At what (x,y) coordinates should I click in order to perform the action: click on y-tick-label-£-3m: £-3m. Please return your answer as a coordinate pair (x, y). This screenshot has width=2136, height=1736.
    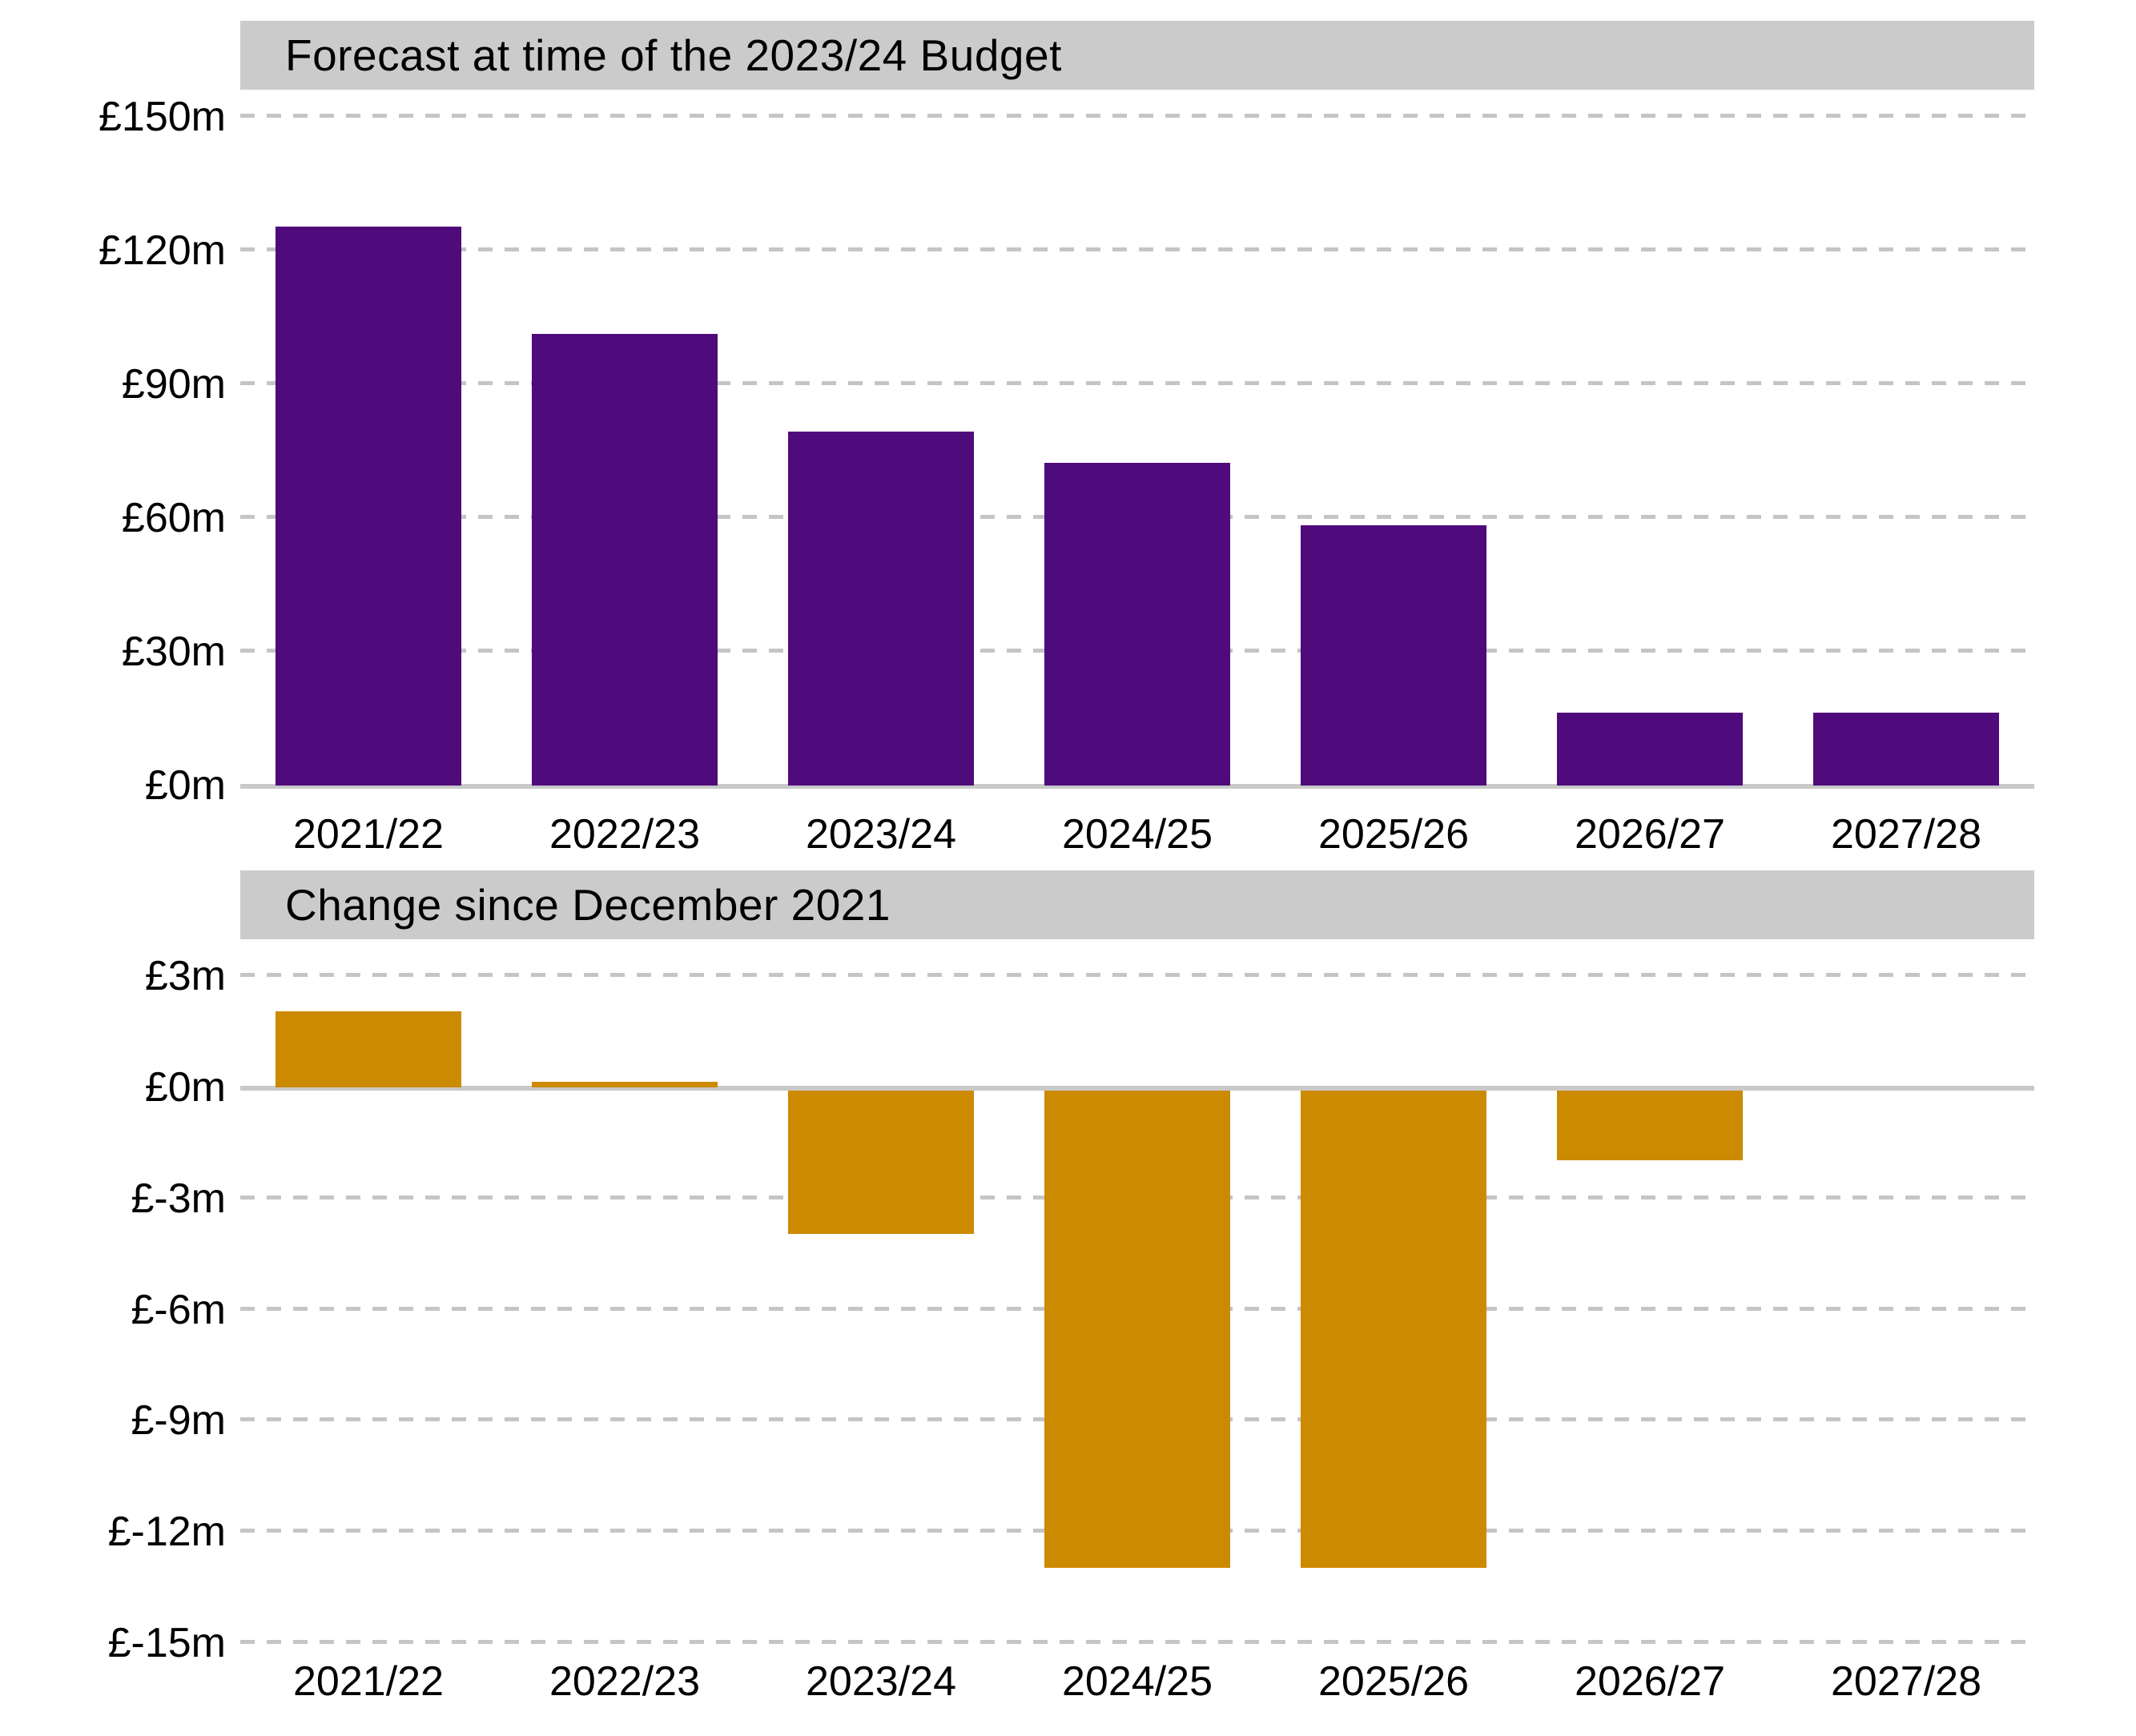
    Looking at the image, I should click on (178, 1199).